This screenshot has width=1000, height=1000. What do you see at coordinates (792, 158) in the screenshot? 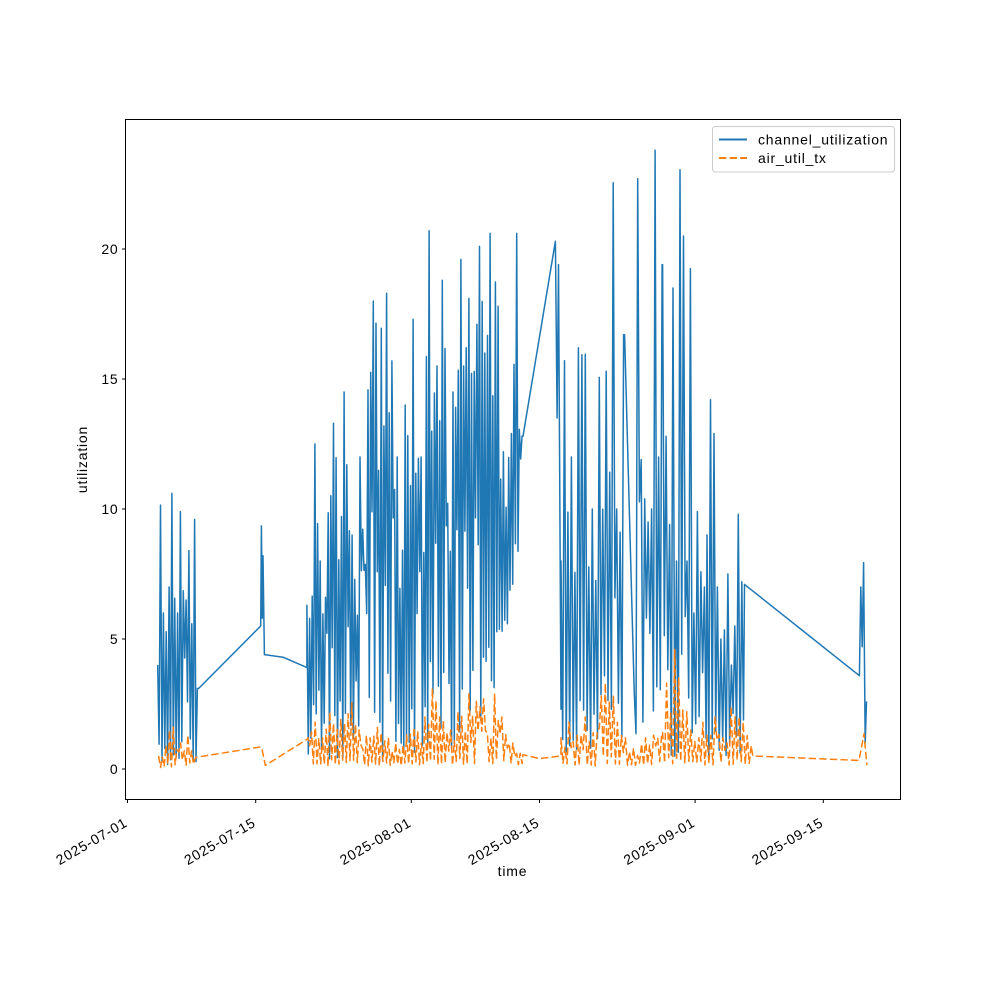
I see `svg-text: air_util_tx` at bounding box center [792, 158].